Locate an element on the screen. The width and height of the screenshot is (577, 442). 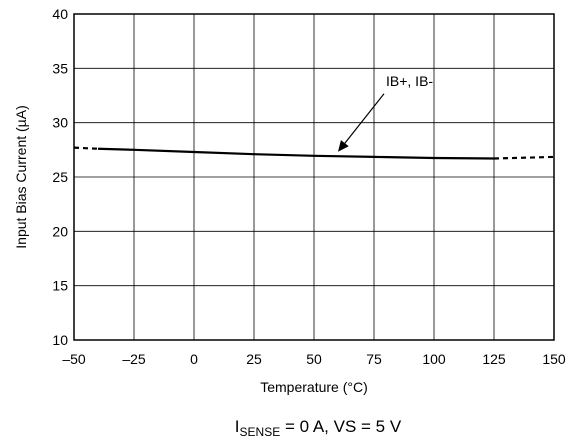
x-tick-label: –50 is located at coordinates (74, 359).